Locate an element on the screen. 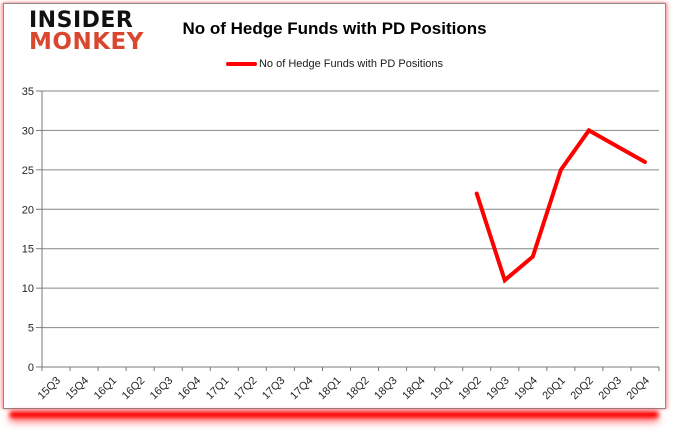  x-tick-label: 18Q3 is located at coordinates (386, 389).